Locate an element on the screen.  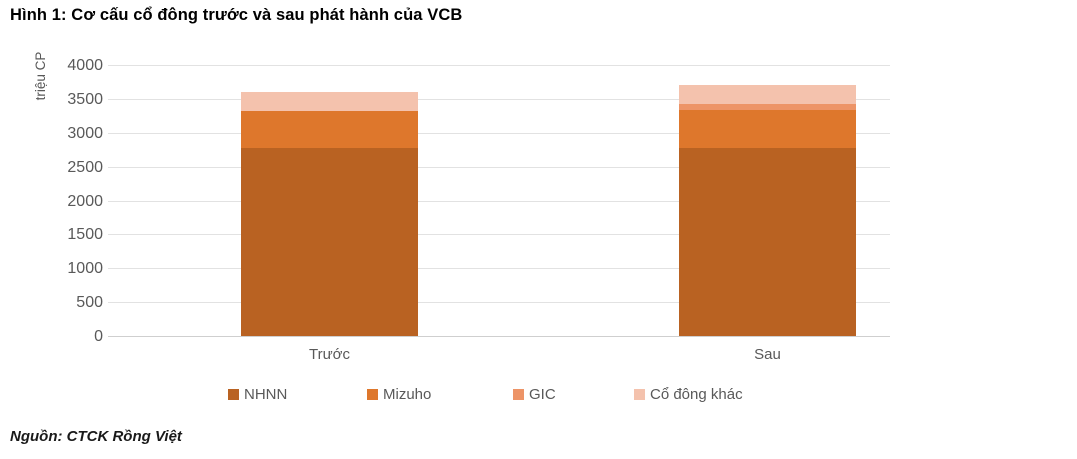
y-tick-label-3000: 3000 is located at coordinates (85, 133).